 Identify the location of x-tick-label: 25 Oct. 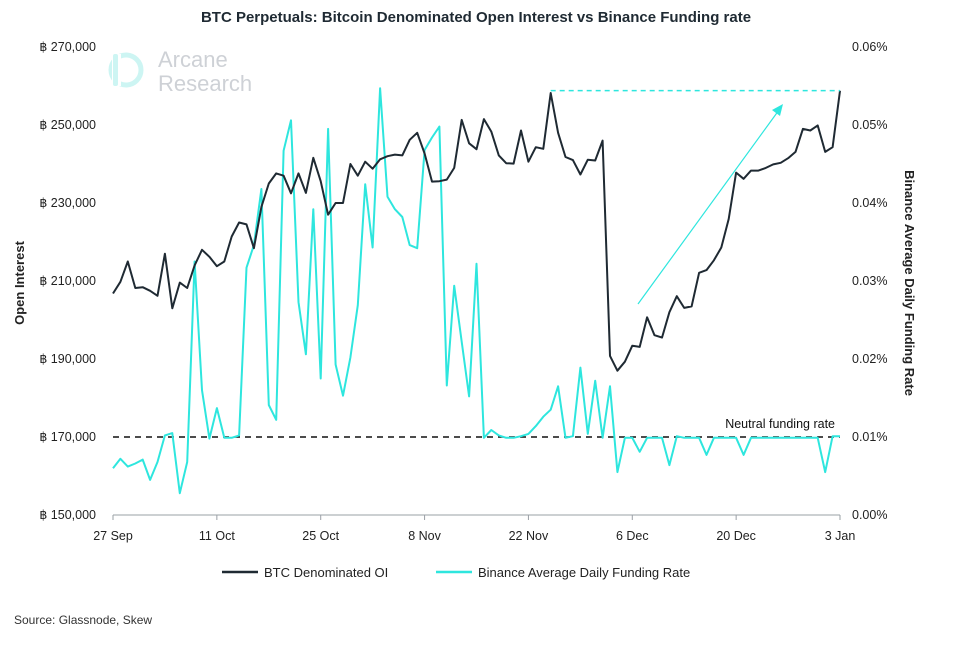
(320, 536).